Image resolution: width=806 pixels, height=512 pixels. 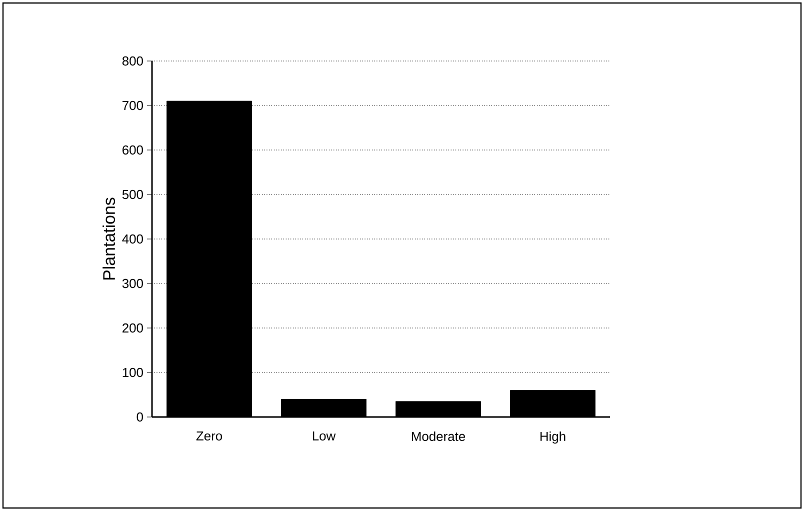 What do you see at coordinates (132, 150) in the screenshot?
I see `y-tick-label: 600` at bounding box center [132, 150].